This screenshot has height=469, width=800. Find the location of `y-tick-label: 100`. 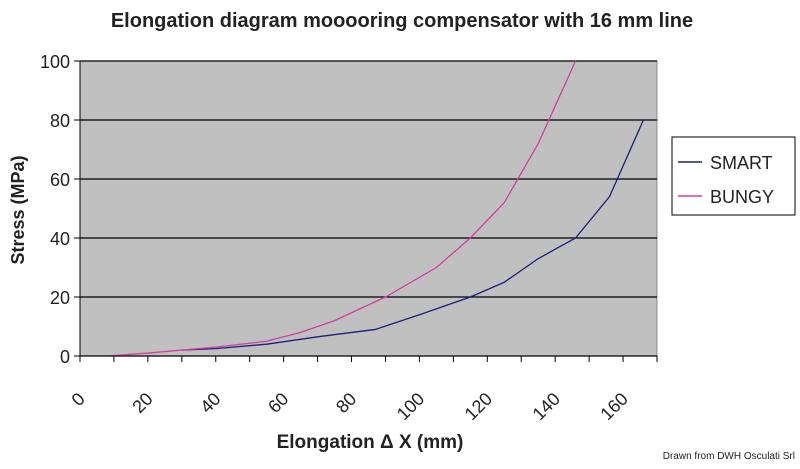

y-tick-label: 100 is located at coordinates (55, 62).